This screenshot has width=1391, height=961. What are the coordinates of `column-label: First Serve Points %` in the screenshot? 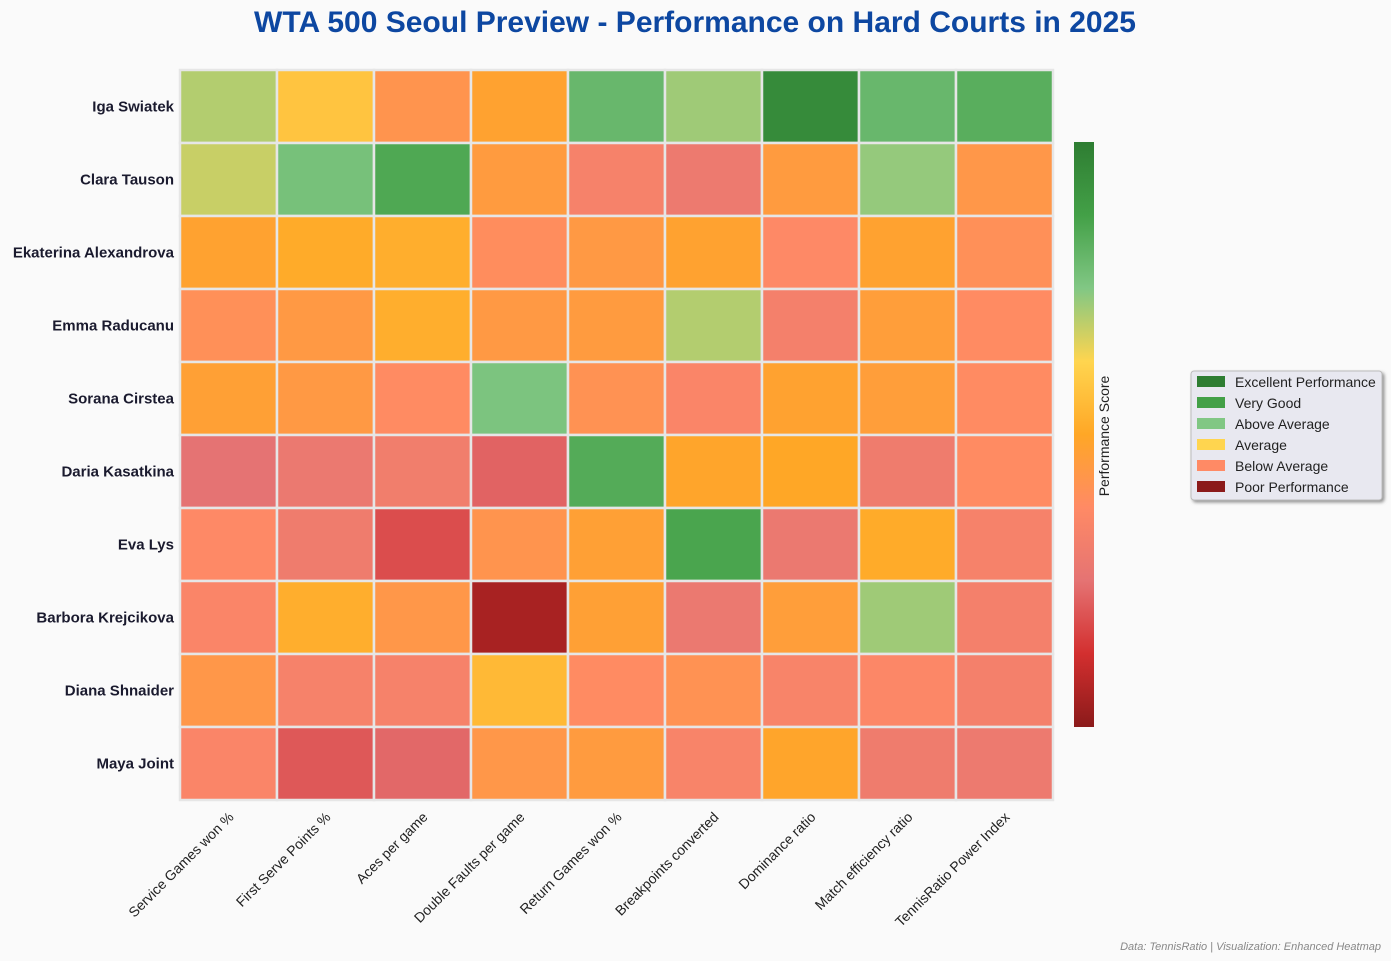 It's located at (283, 859).